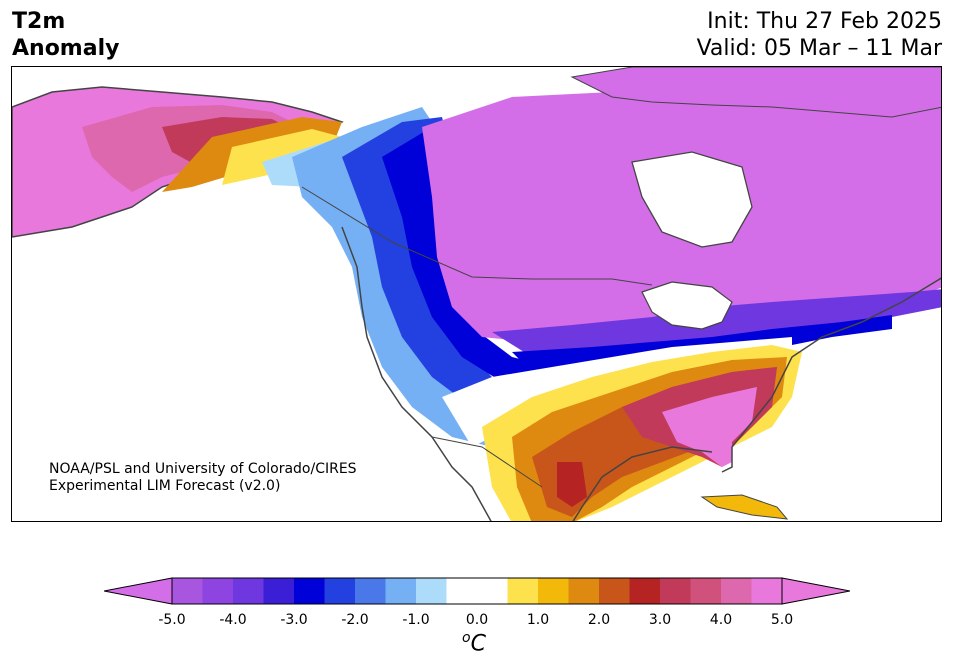 The height and width of the screenshot is (671, 954). I want to click on colorbar-tick-label: 3.0, so click(660, 620).